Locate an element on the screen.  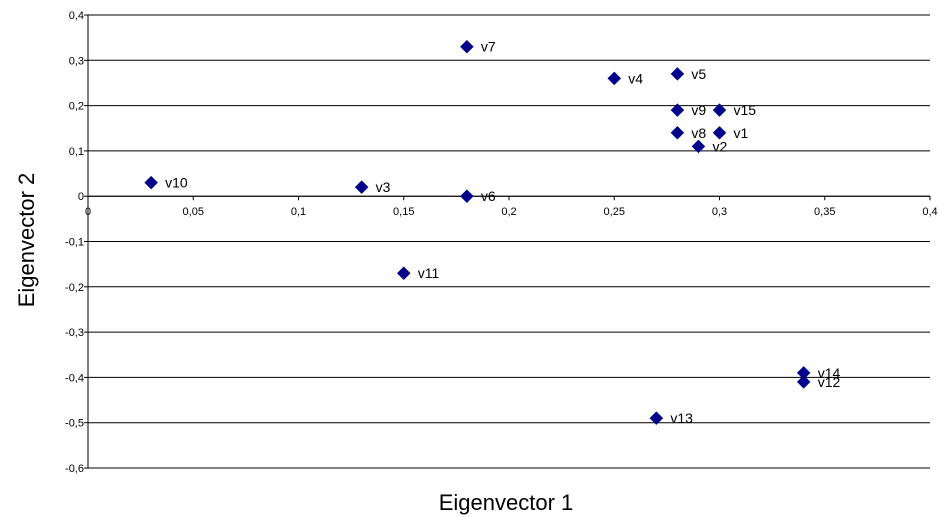
data-point-v4 is located at coordinates (614, 78).